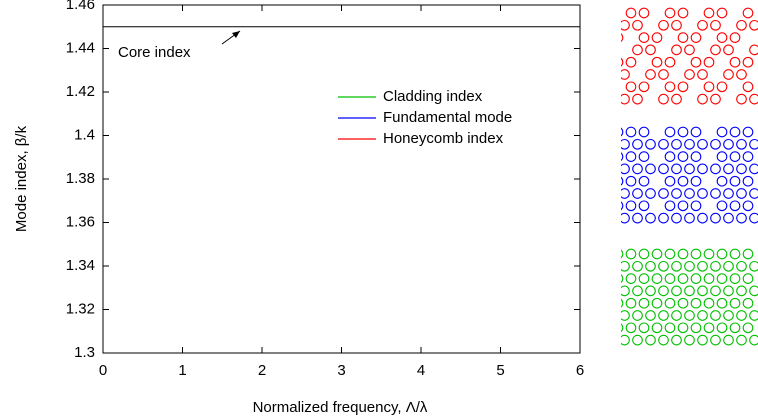  Describe the element at coordinates (340, 407) in the screenshot. I see `x-axis-label: Normalized frequency, Λ/λ` at that location.